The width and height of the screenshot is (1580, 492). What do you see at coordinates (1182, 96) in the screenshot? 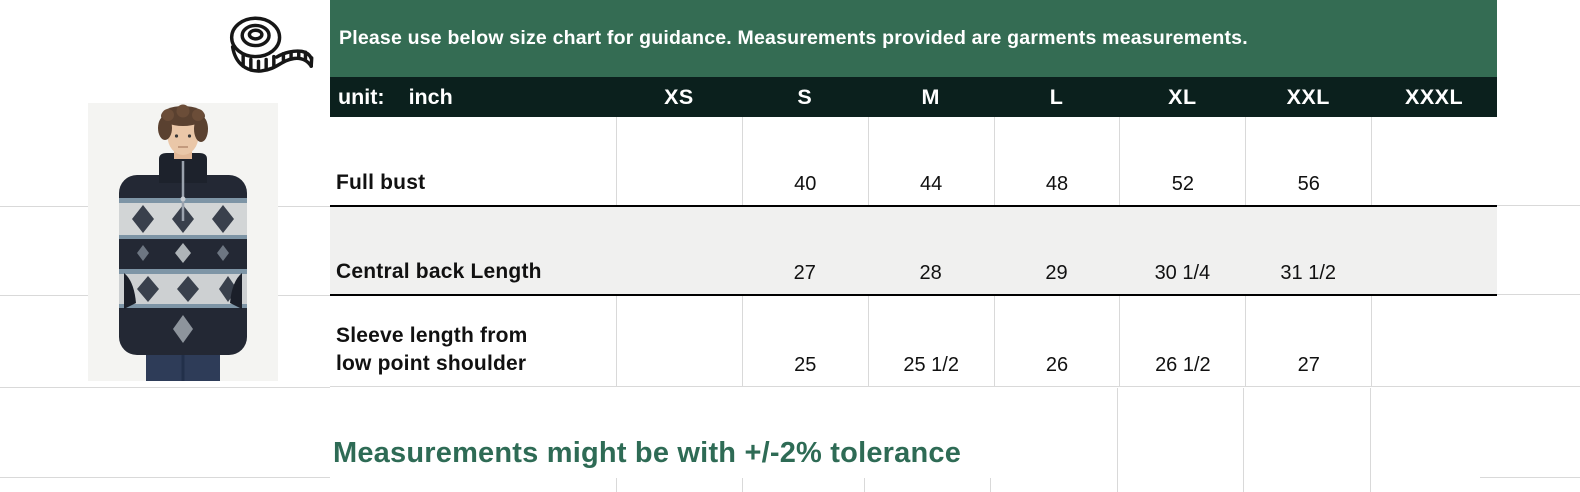
I see `size-col-xl: XL` at bounding box center [1182, 96].